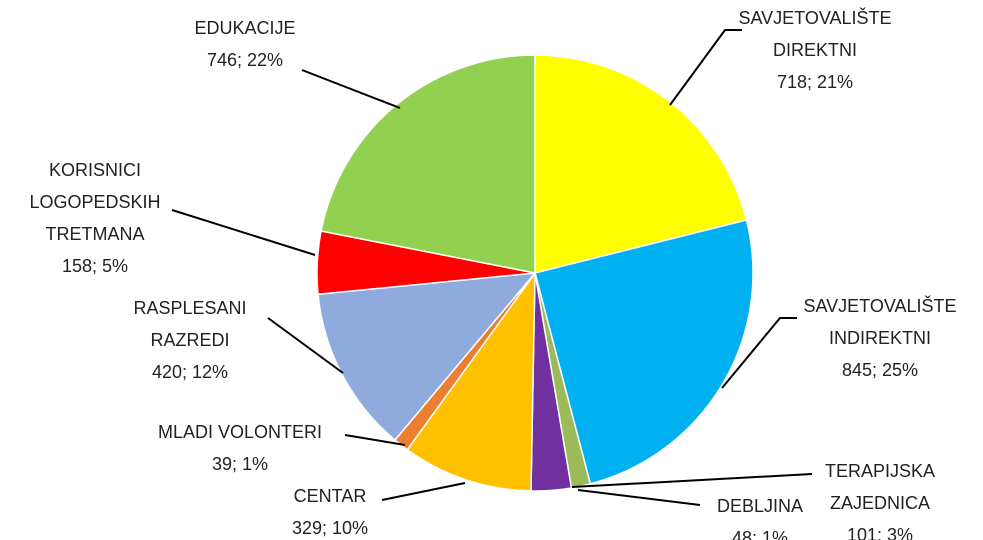 This screenshot has height=540, width=983. What do you see at coordinates (330, 496) in the screenshot?
I see `slice-label: CENTAR` at bounding box center [330, 496].